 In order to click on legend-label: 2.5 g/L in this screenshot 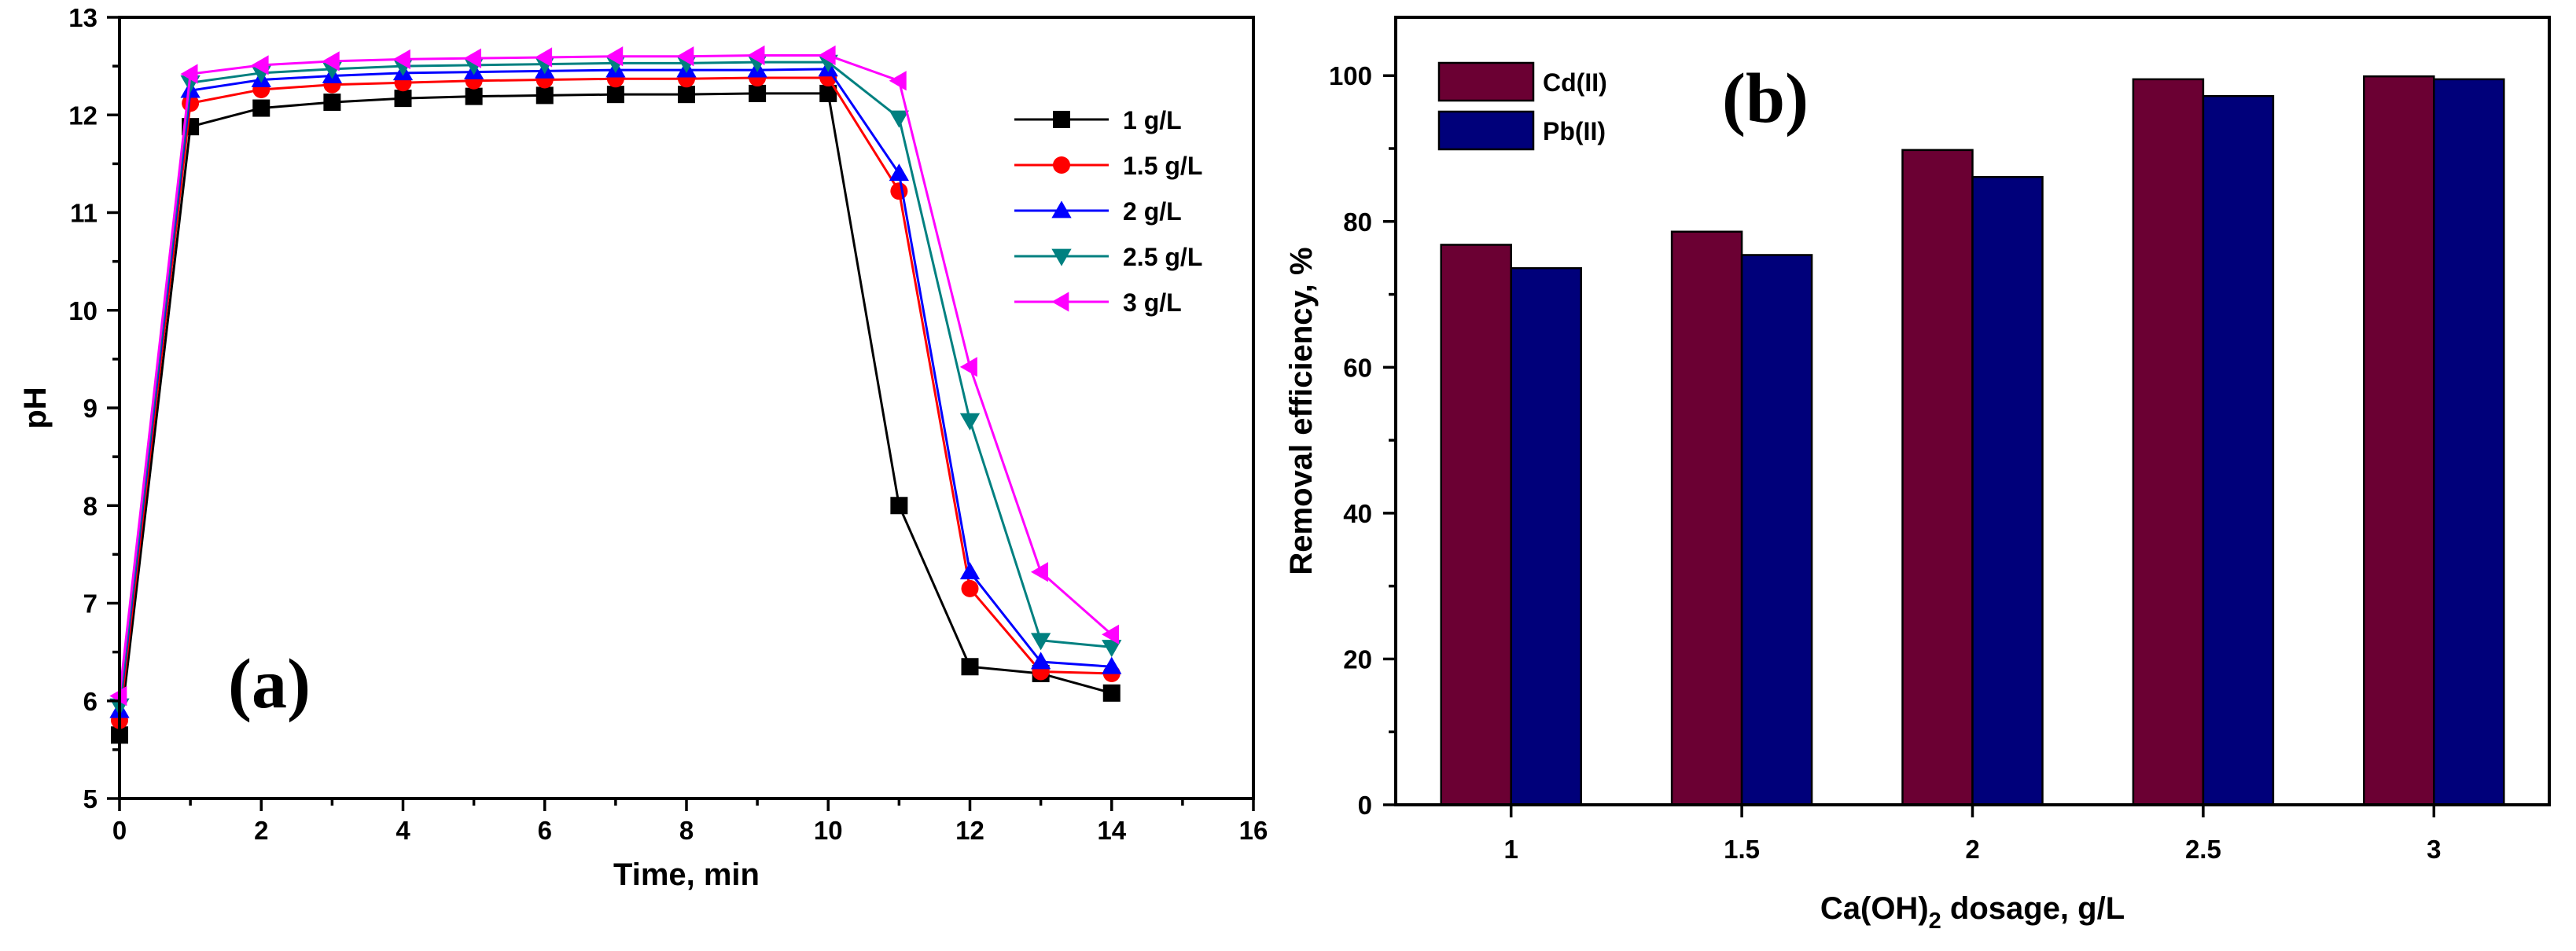, I will do `click(1163, 257)`.